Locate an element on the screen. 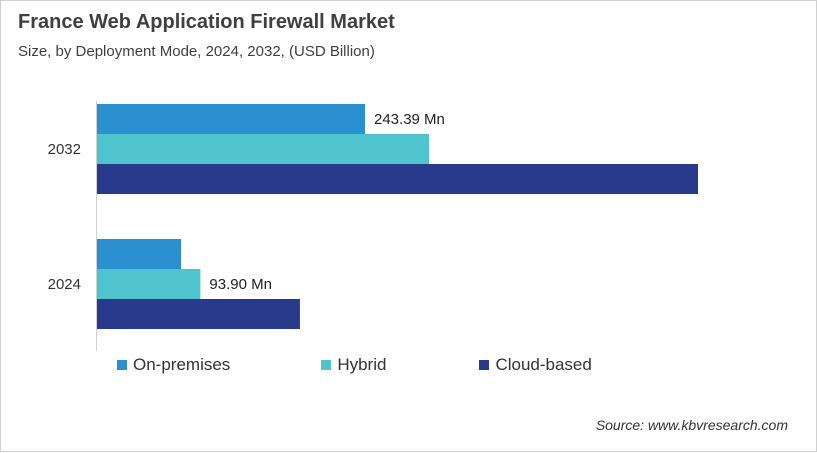 The width and height of the screenshot is (817, 453). legend-label: Hybrid is located at coordinates (362, 364).